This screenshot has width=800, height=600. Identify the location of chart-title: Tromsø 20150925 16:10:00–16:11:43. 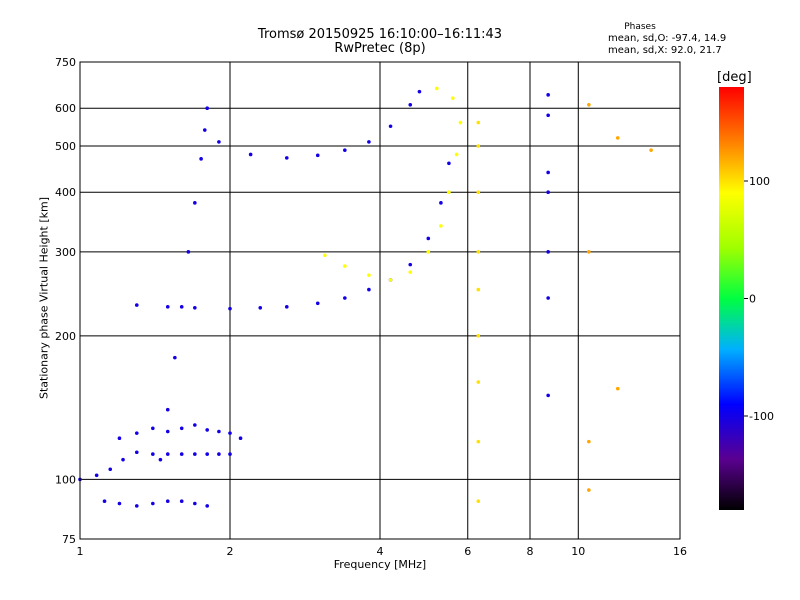
(380, 34).